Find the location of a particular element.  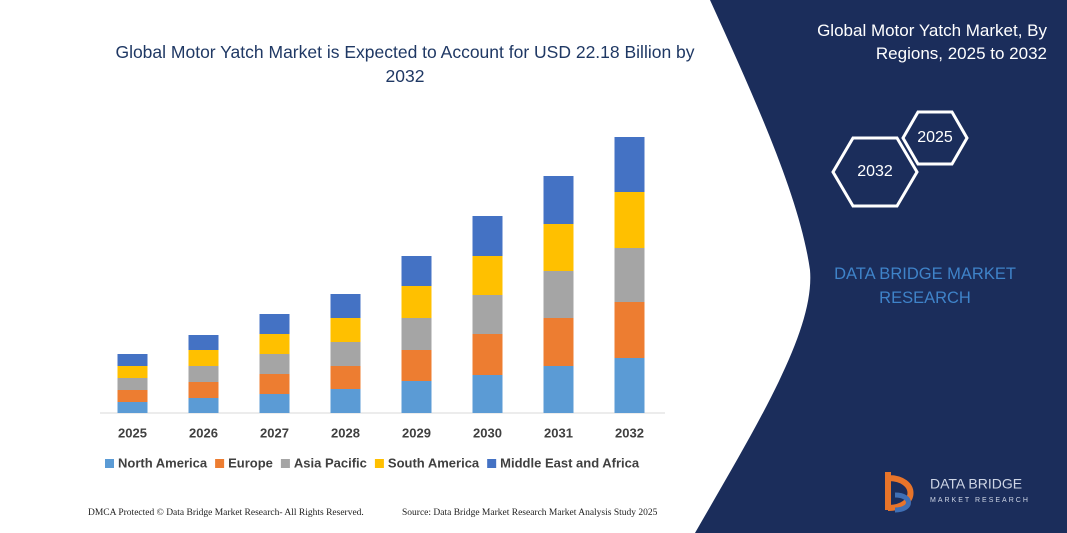

x-tick-label: 2032 is located at coordinates (629, 432).